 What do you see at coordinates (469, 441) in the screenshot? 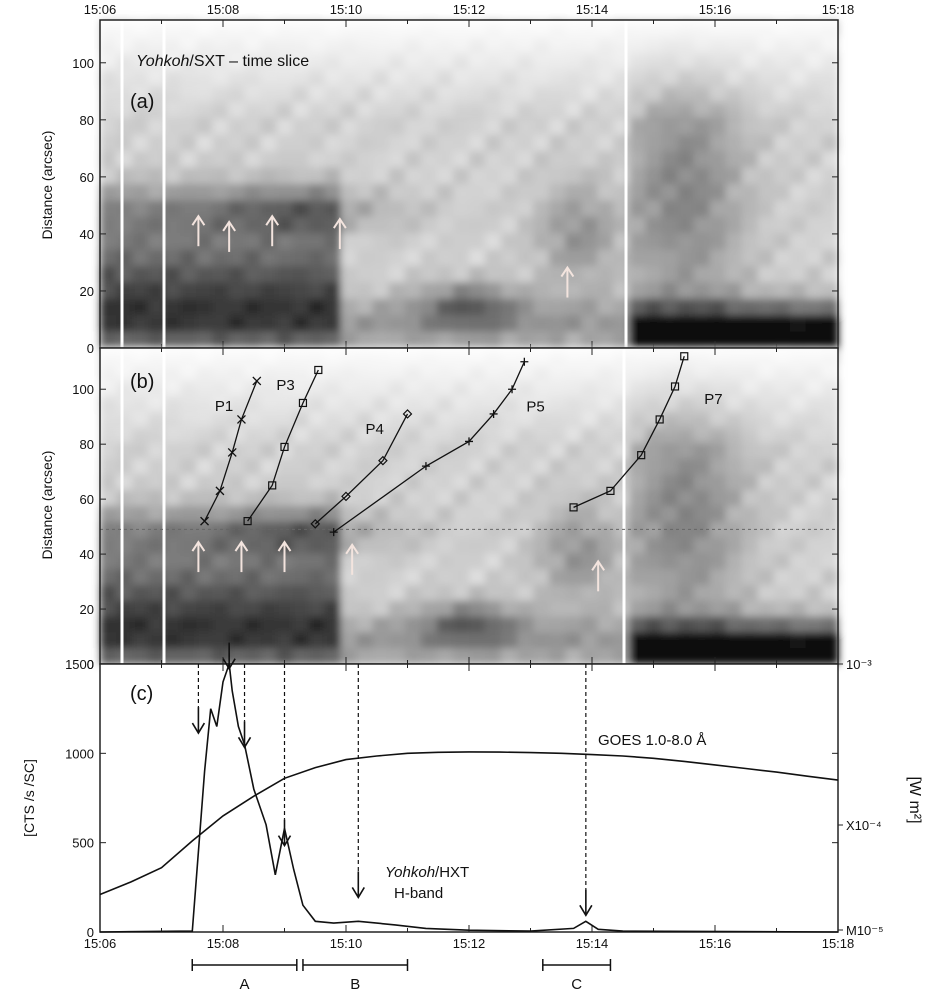
I see `track-point` at bounding box center [469, 441].